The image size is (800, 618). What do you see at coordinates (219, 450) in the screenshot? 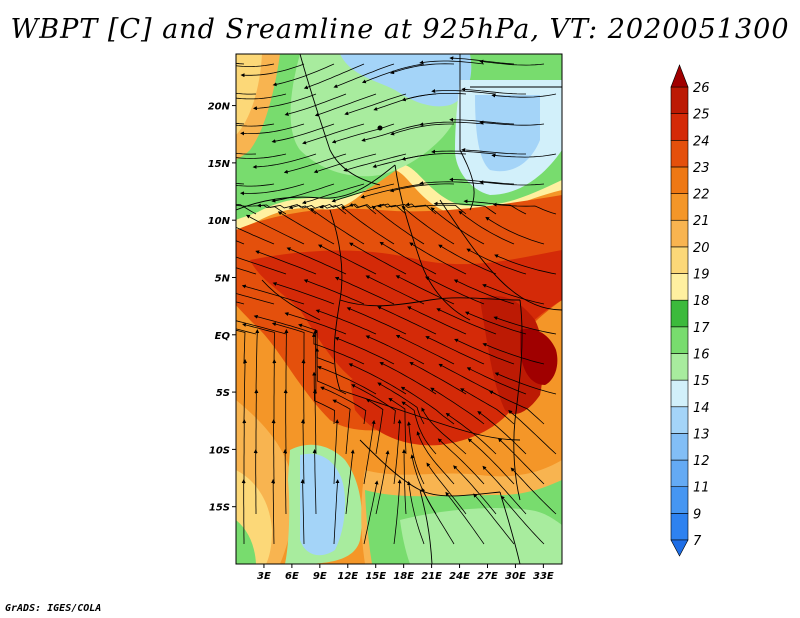
I see `lat-label: 10S` at bounding box center [219, 450].